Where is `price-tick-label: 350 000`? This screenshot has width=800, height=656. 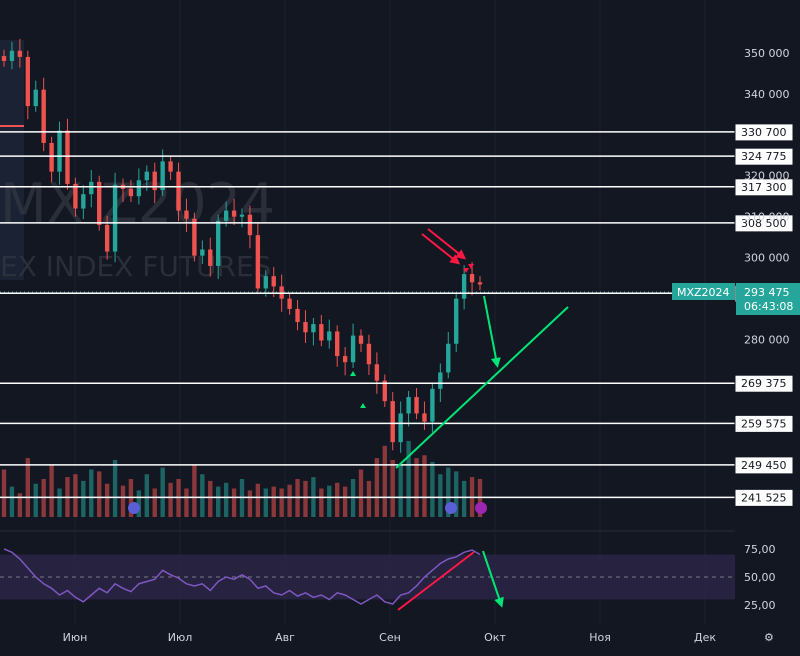 price-tick-label: 350 000 is located at coordinates (767, 53).